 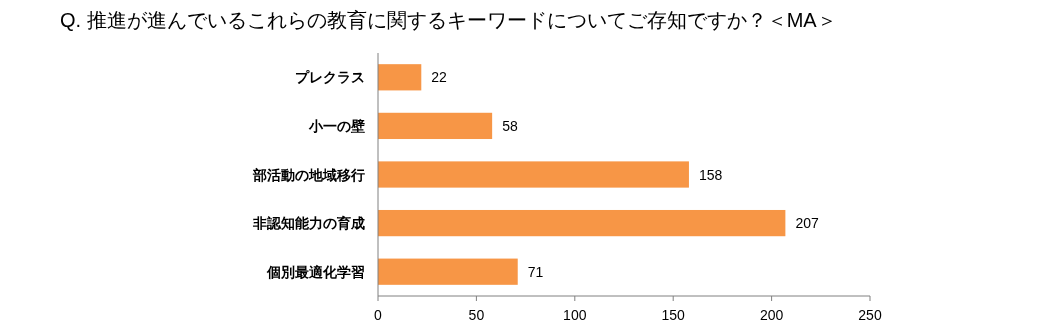 I want to click on data-label: 207, so click(x=807, y=223).